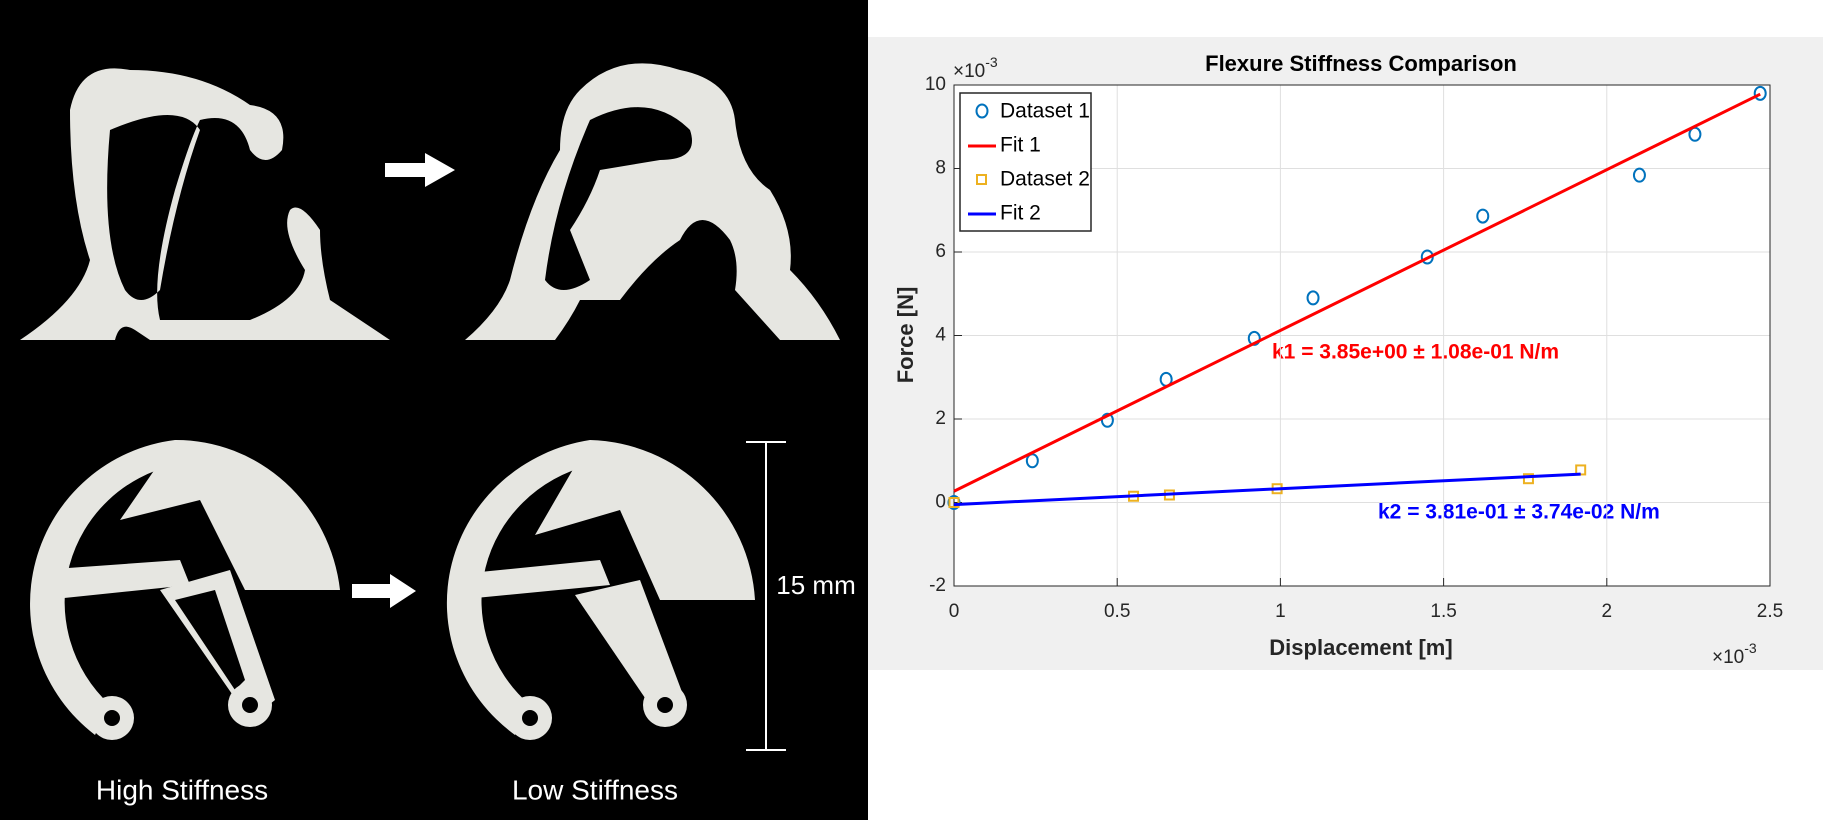 This screenshot has height=820, width=1823. What do you see at coordinates (1280, 611) in the screenshot?
I see `x-tick-label: 1` at bounding box center [1280, 611].